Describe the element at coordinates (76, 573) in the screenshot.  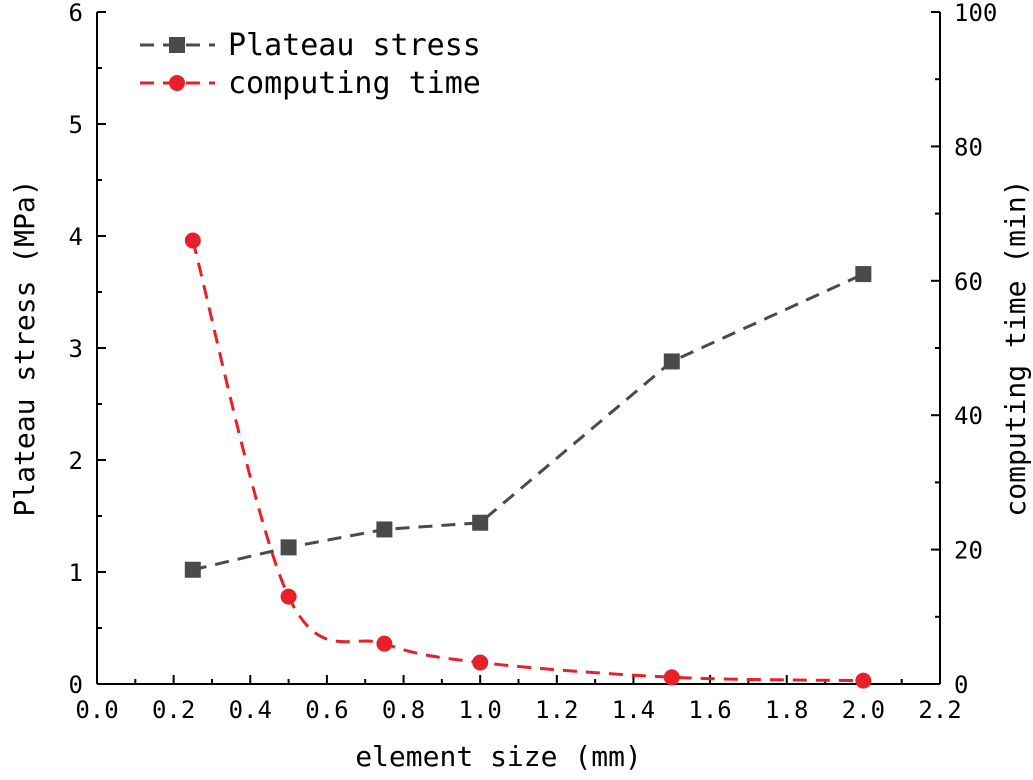
I see `left-y-tick-label: 1` at that location.